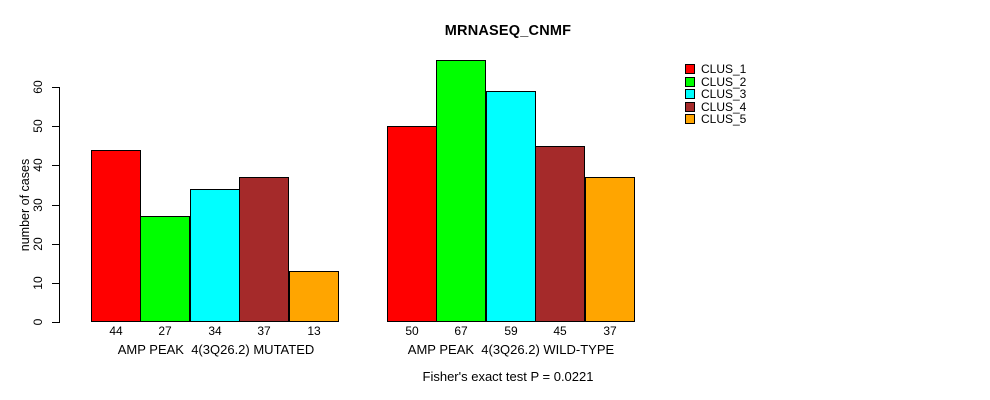 The height and width of the screenshot is (400, 990). Describe the element at coordinates (508, 376) in the screenshot. I see `fisher-test-annotation: Fisher's exact test P = 0.0221` at that location.